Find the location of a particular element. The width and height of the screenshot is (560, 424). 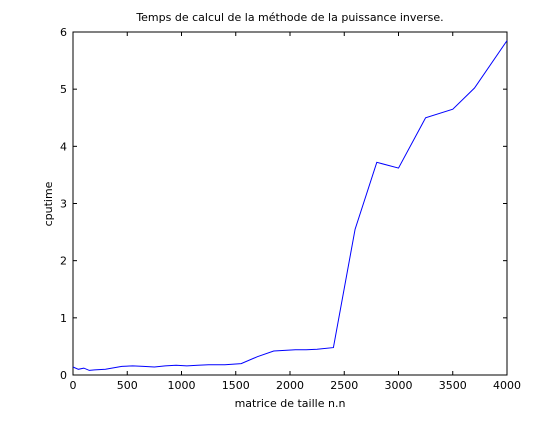

x-tick-label: 0 is located at coordinates (73, 385).